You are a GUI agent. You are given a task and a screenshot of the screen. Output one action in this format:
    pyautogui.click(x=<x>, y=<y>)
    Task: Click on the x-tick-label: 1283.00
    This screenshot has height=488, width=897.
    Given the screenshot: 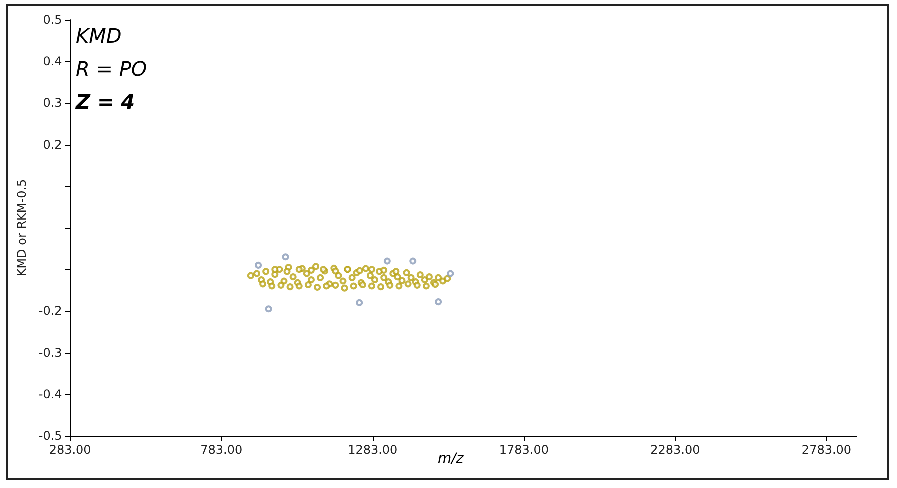 What is the action you would take?
    pyautogui.click(x=373, y=450)
    